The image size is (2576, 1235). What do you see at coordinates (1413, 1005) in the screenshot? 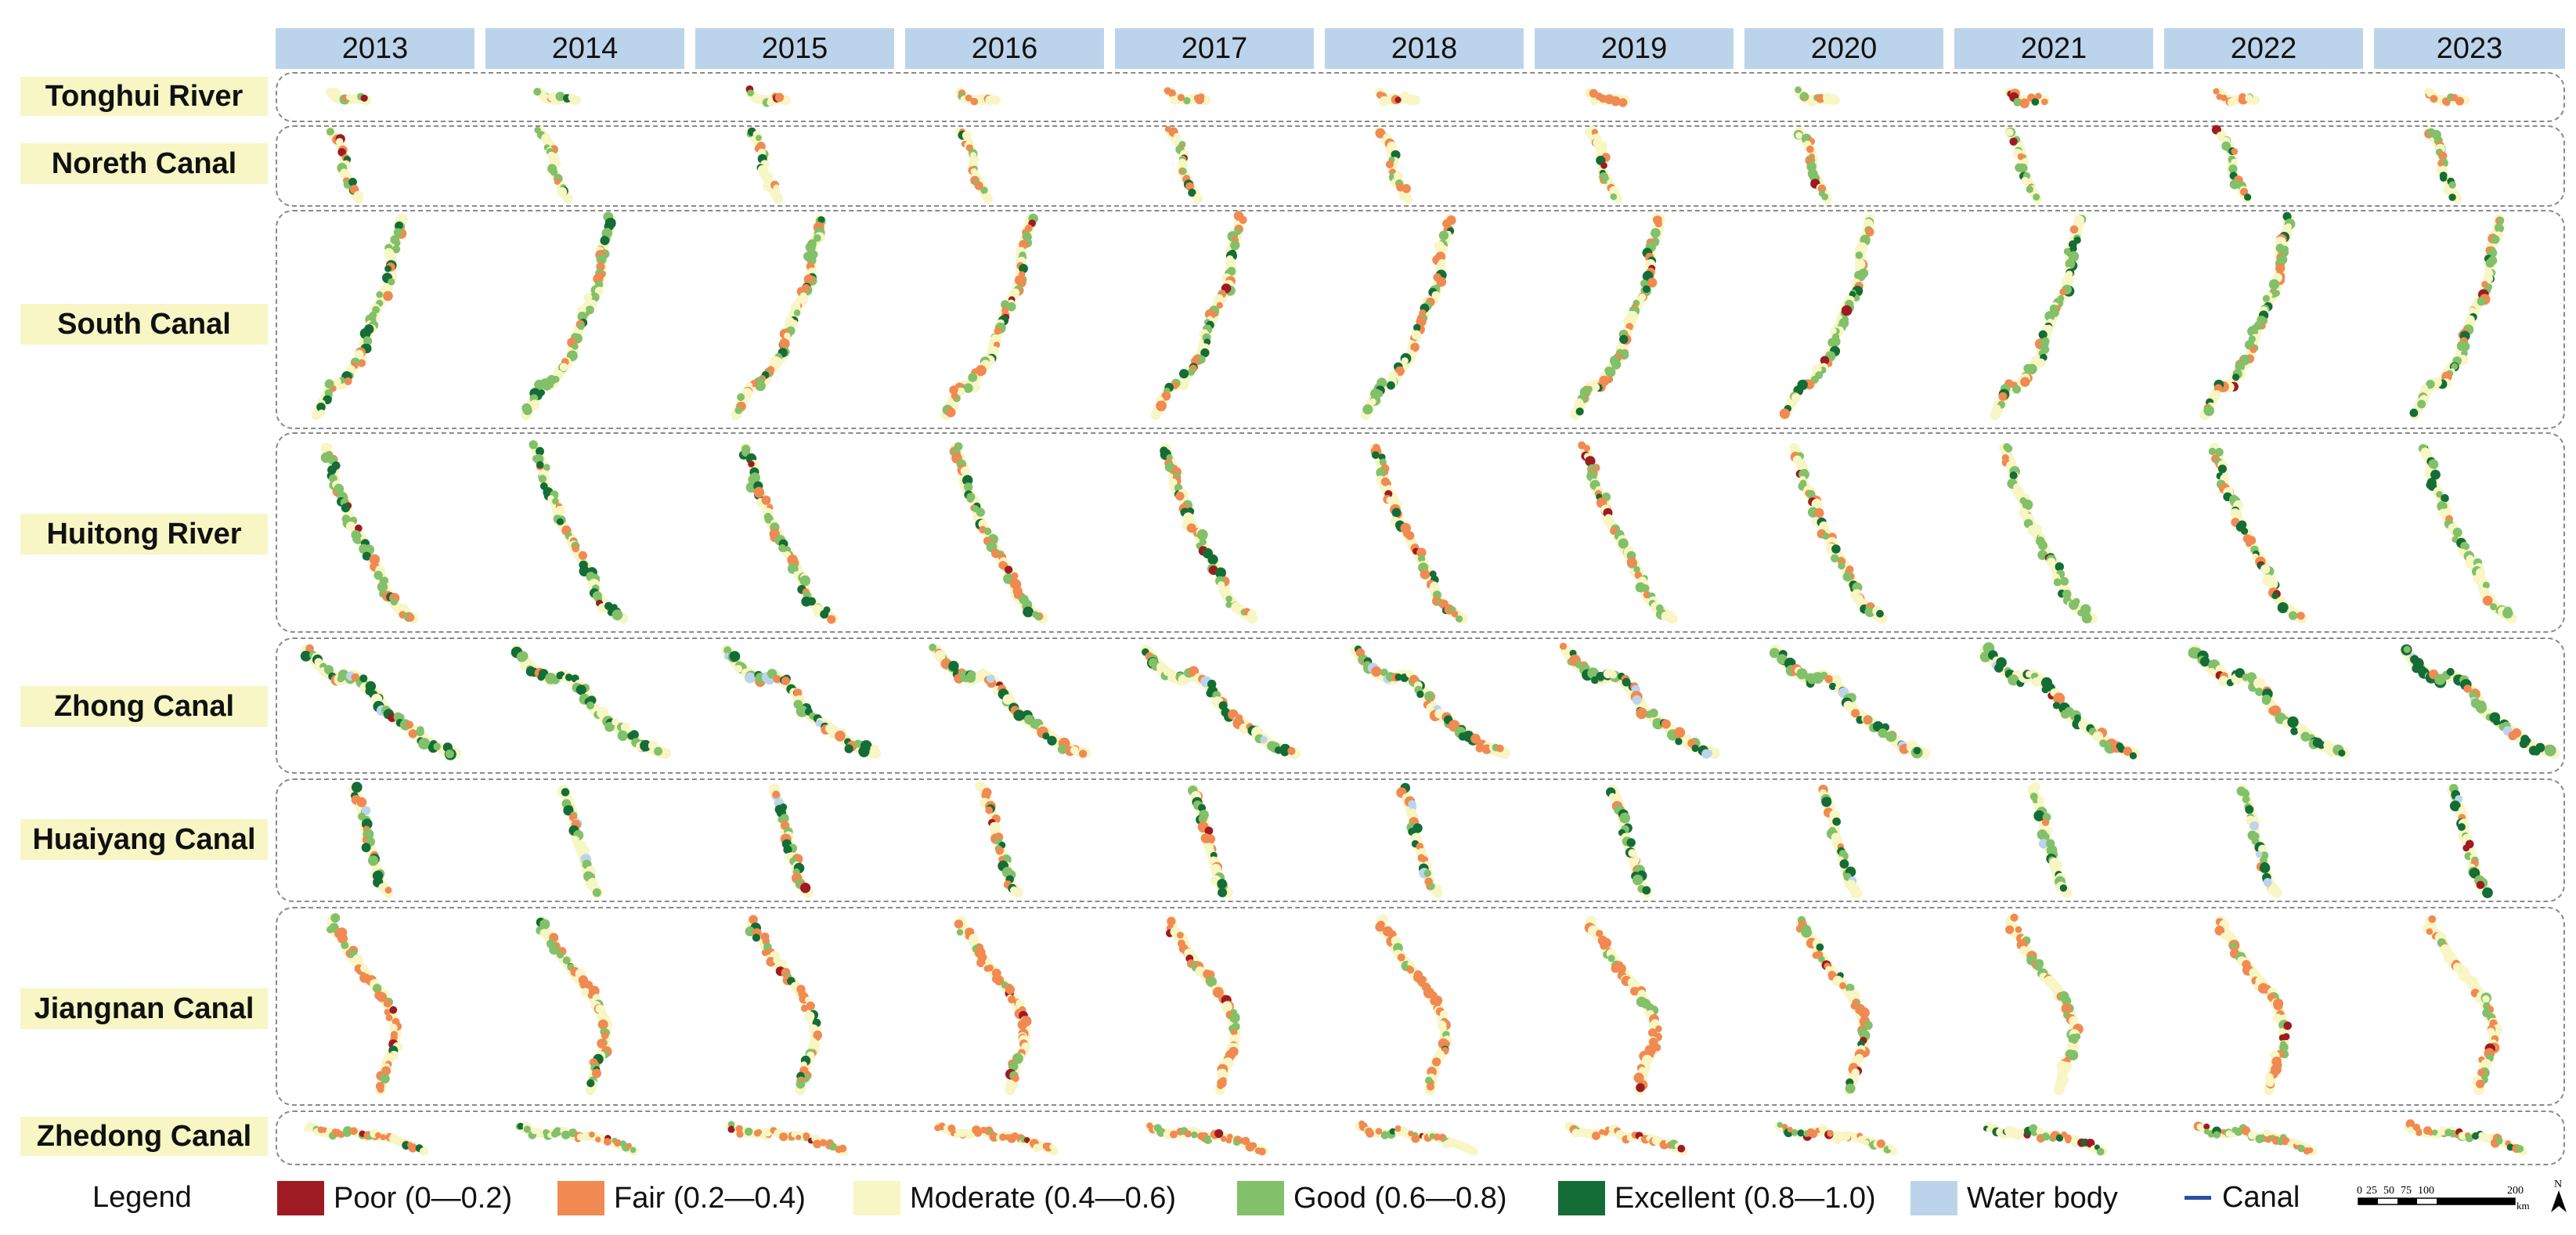
I see `canal-map-jiangnan-canal-2018` at bounding box center [1413, 1005].